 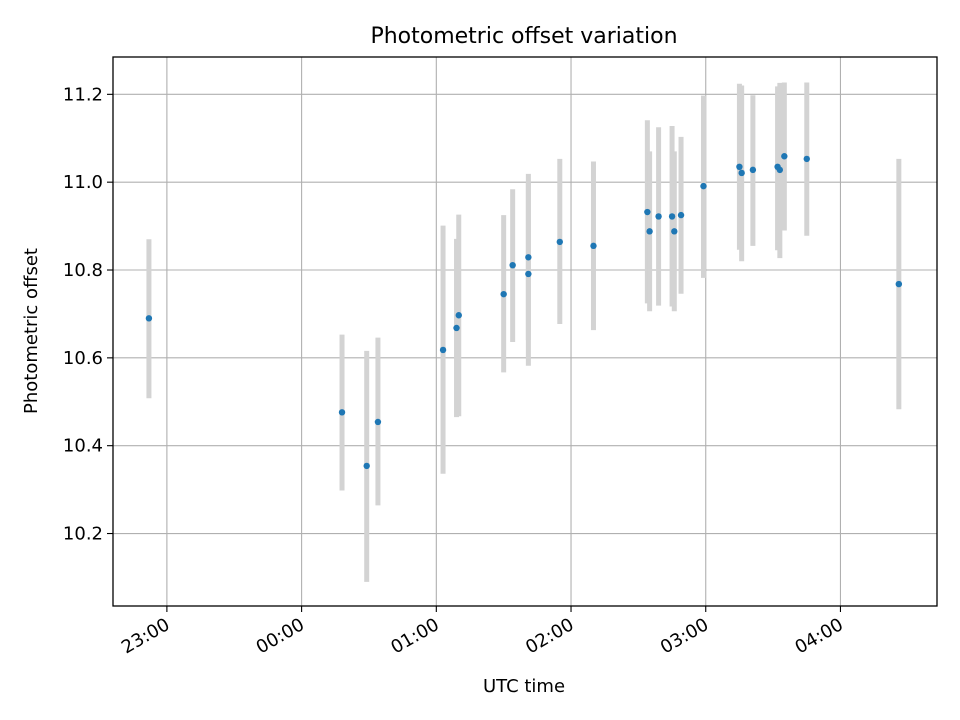 What do you see at coordinates (83, 94) in the screenshot?
I see `y-tick-label: 11.2` at bounding box center [83, 94].